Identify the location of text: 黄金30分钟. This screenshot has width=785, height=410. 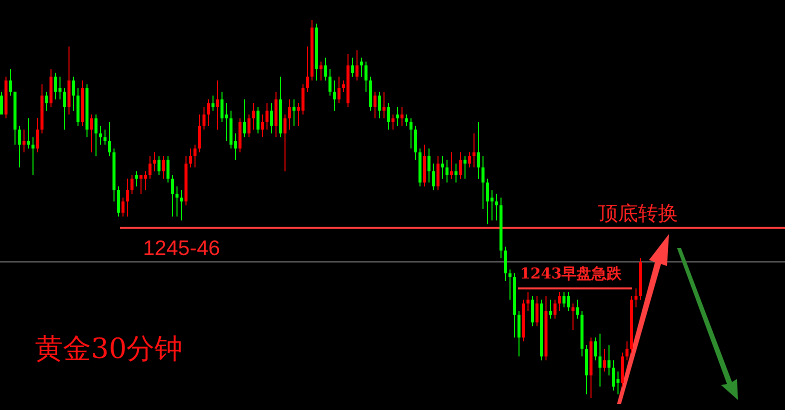
(109, 348).